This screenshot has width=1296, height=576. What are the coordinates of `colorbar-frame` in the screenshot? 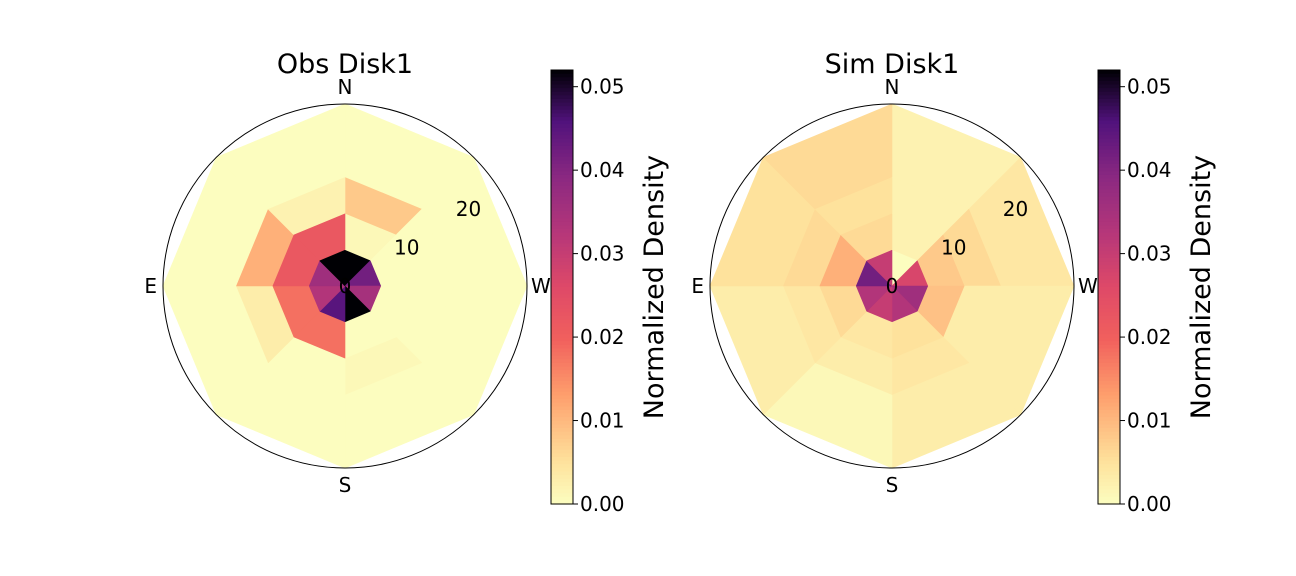 It's located at (1109, 287).